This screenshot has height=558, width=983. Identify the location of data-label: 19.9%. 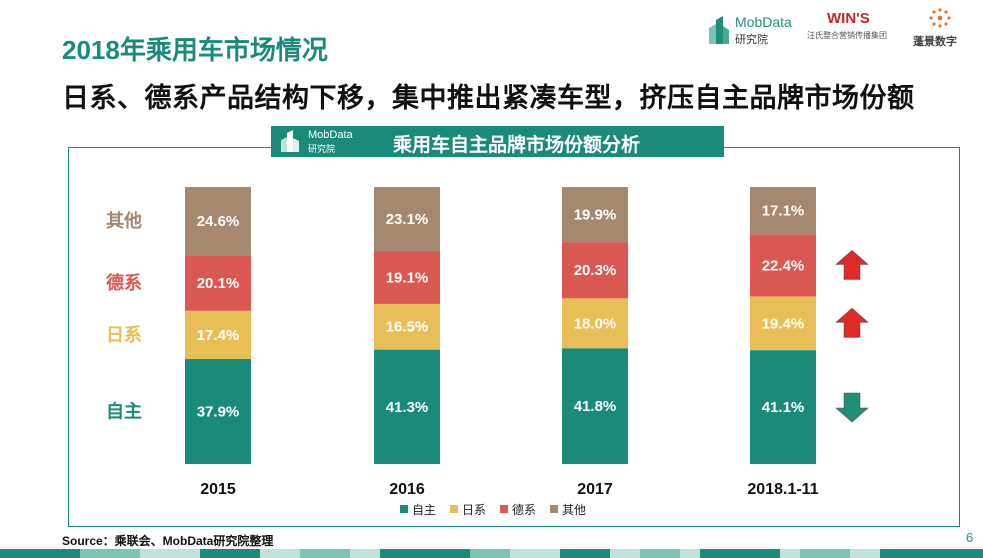
(595, 215).